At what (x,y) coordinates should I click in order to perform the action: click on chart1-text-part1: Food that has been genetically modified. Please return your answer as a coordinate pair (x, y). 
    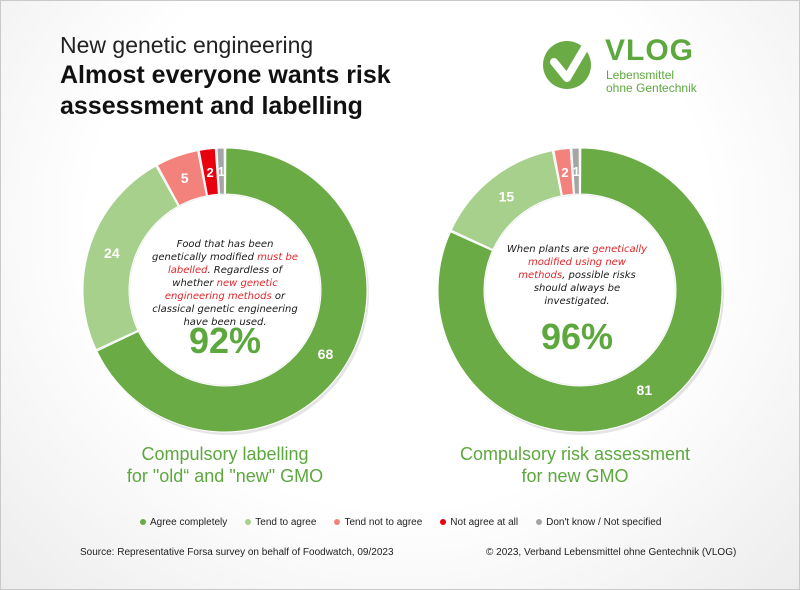
    Looking at the image, I should click on (213, 251).